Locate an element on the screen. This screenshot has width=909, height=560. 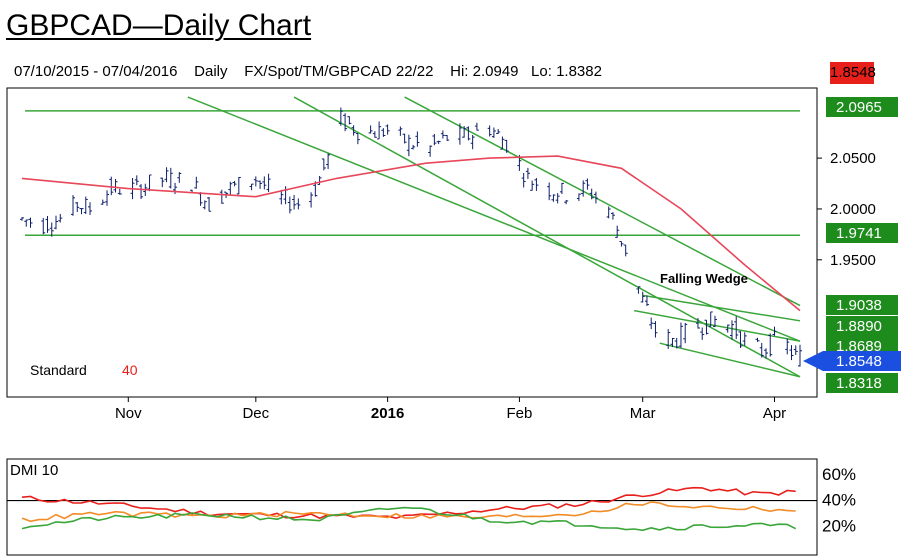
y-tick-label: 2.0000 is located at coordinates (853, 209).